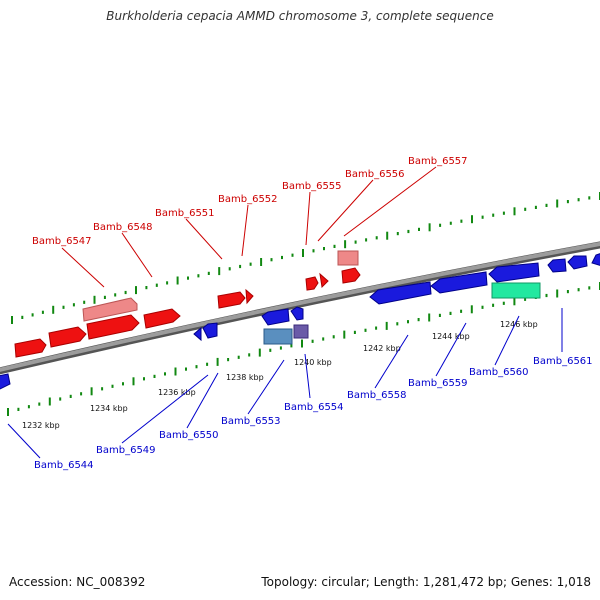  Describe the element at coordinates (109, 408) in the screenshot. I see `scale-label: 1234 kbp` at that location.